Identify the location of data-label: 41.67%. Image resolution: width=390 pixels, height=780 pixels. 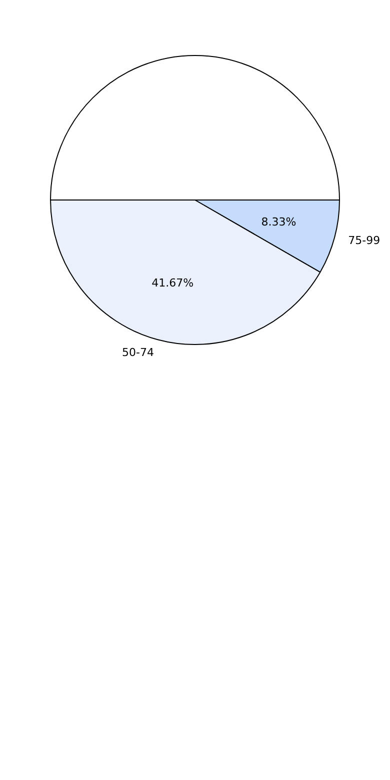
(173, 283).